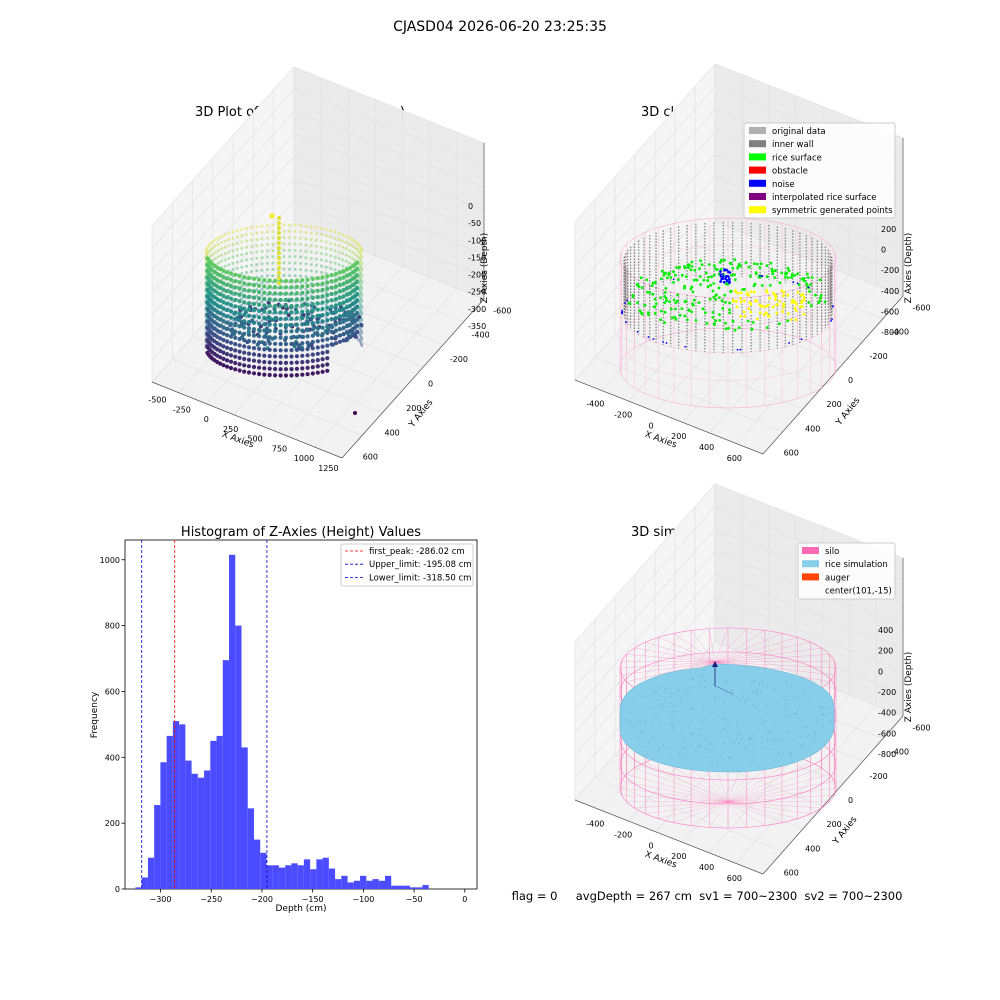 Image resolution: width=1000 pixels, height=1000 pixels. I want to click on y-tick-label: -600, so click(921, 727).